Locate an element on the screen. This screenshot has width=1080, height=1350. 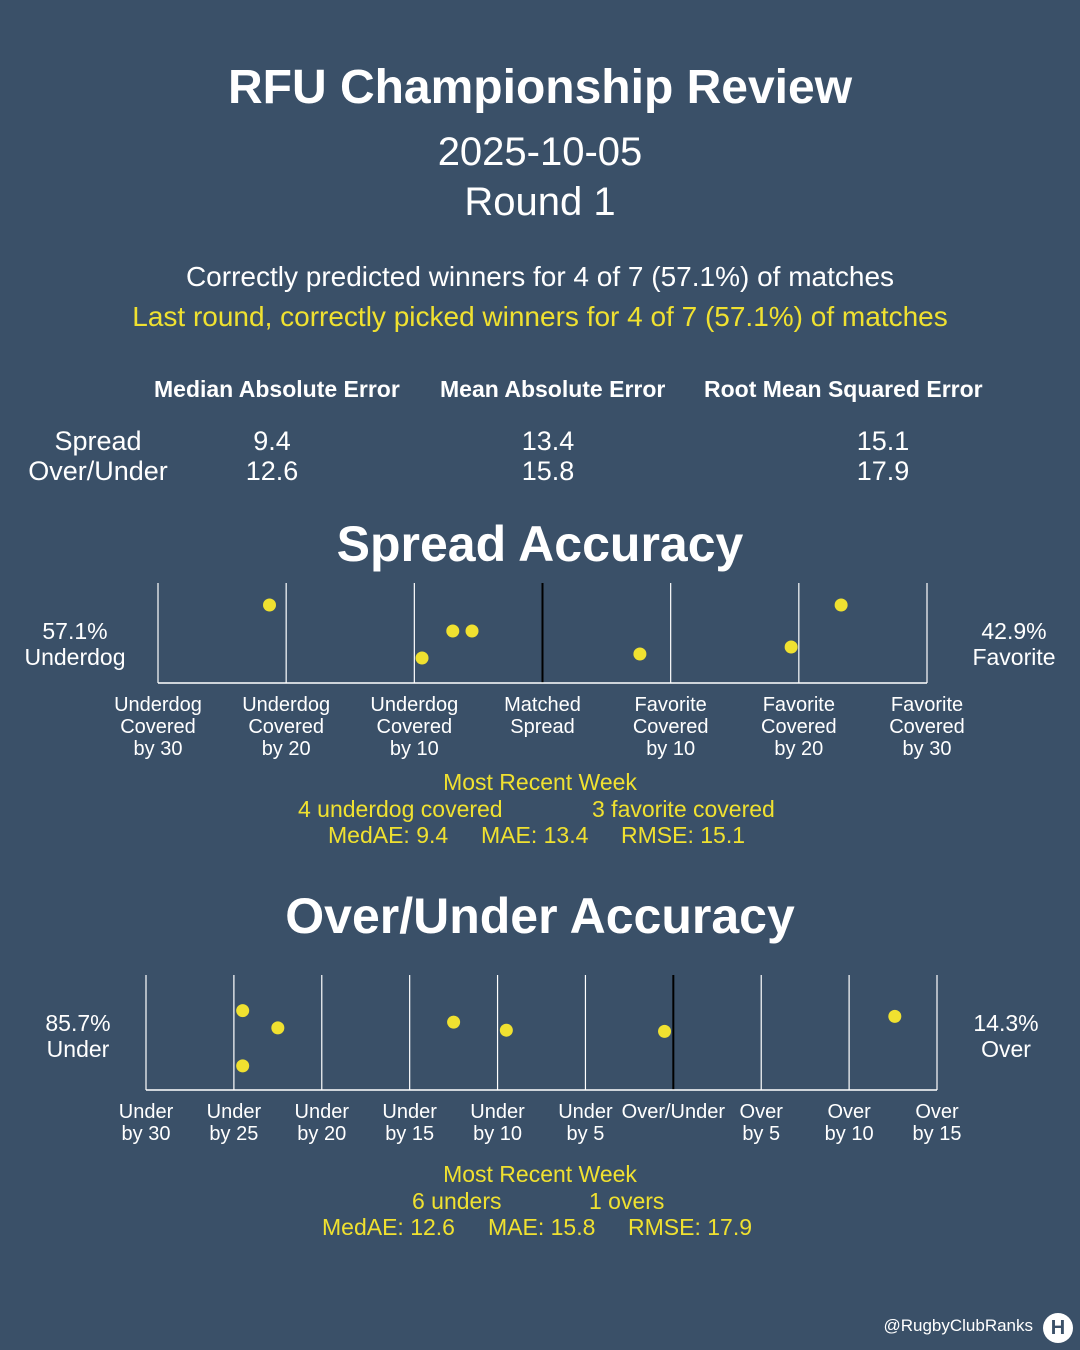
x-tick-label: Underdog Covered by 20 is located at coordinates (286, 727).